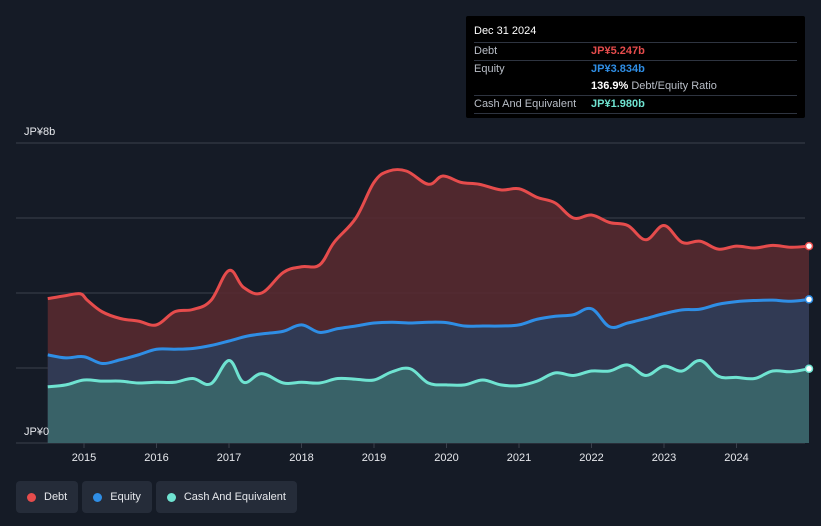  Describe the element at coordinates (171, 497) in the screenshot. I see `legend-dot-cash-icon` at that location.